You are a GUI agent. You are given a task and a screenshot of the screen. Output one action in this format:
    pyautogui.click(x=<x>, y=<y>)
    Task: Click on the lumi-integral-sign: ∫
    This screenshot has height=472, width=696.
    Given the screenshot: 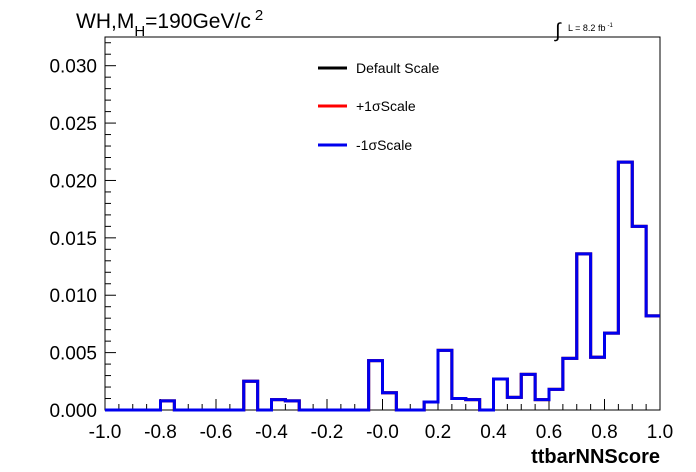 What is the action you would take?
    pyautogui.click(x=558, y=31)
    